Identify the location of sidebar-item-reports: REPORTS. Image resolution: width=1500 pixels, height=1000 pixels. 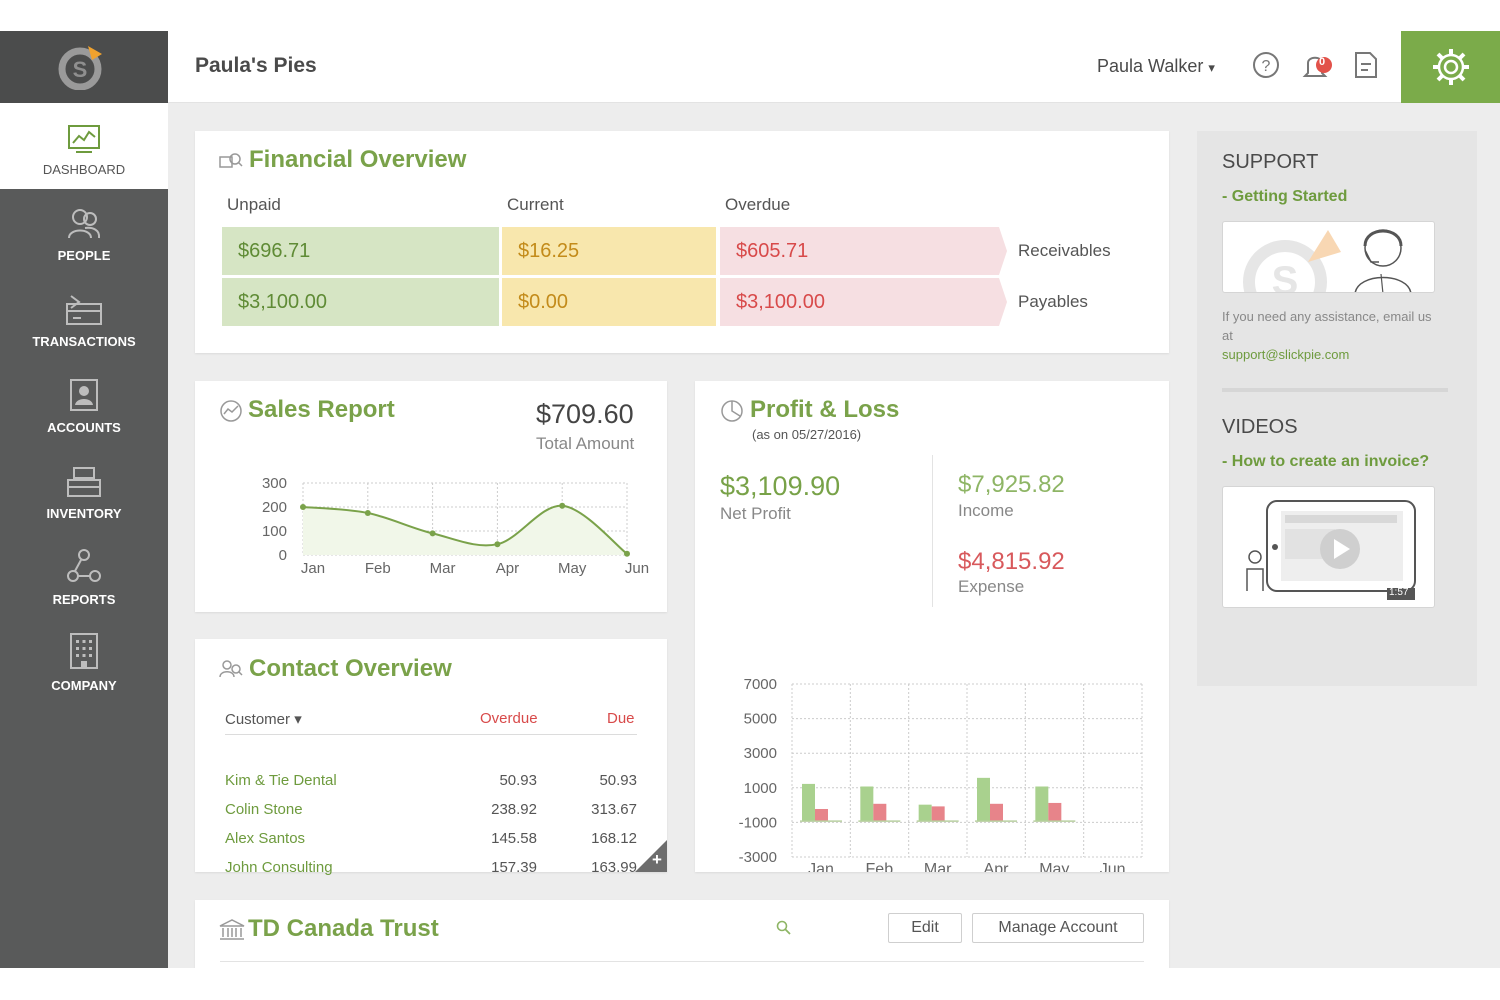
(84, 576).